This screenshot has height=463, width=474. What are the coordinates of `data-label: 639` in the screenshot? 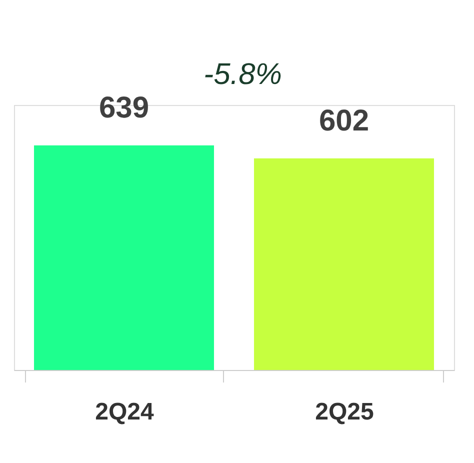 It's located at (124, 107).